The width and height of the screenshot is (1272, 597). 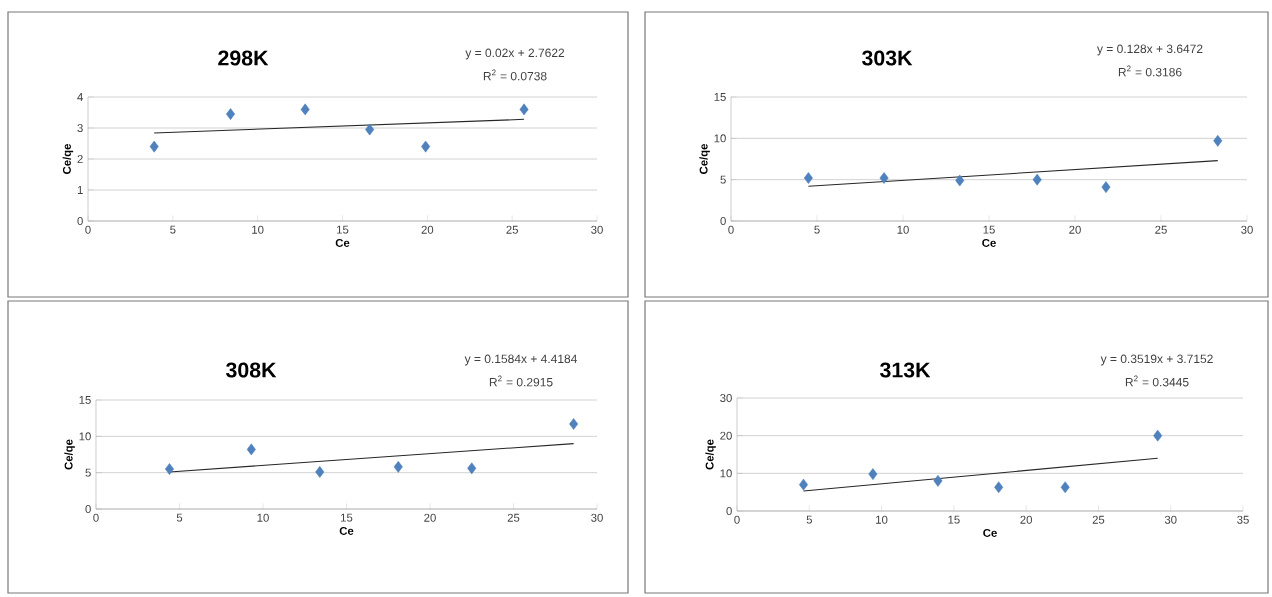 What do you see at coordinates (1150, 71) in the screenshot?
I see `text: R$^{2}$ = 0.3186` at bounding box center [1150, 71].